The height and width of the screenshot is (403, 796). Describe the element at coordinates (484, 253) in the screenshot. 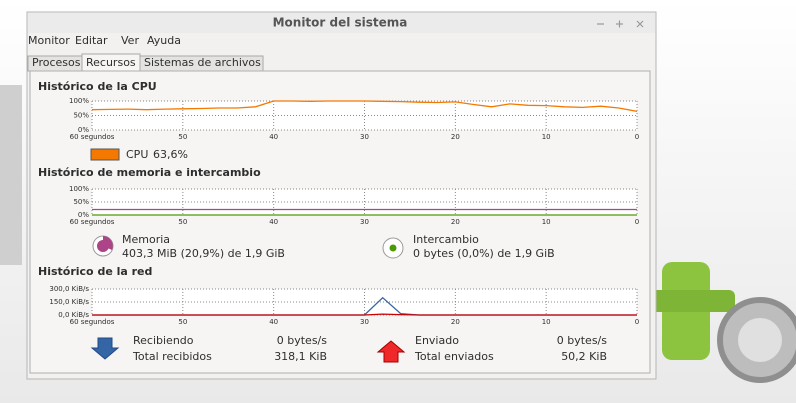

I see `legend-detail: 0 bytes (0,0%) de 1,9 GiB` at that location.